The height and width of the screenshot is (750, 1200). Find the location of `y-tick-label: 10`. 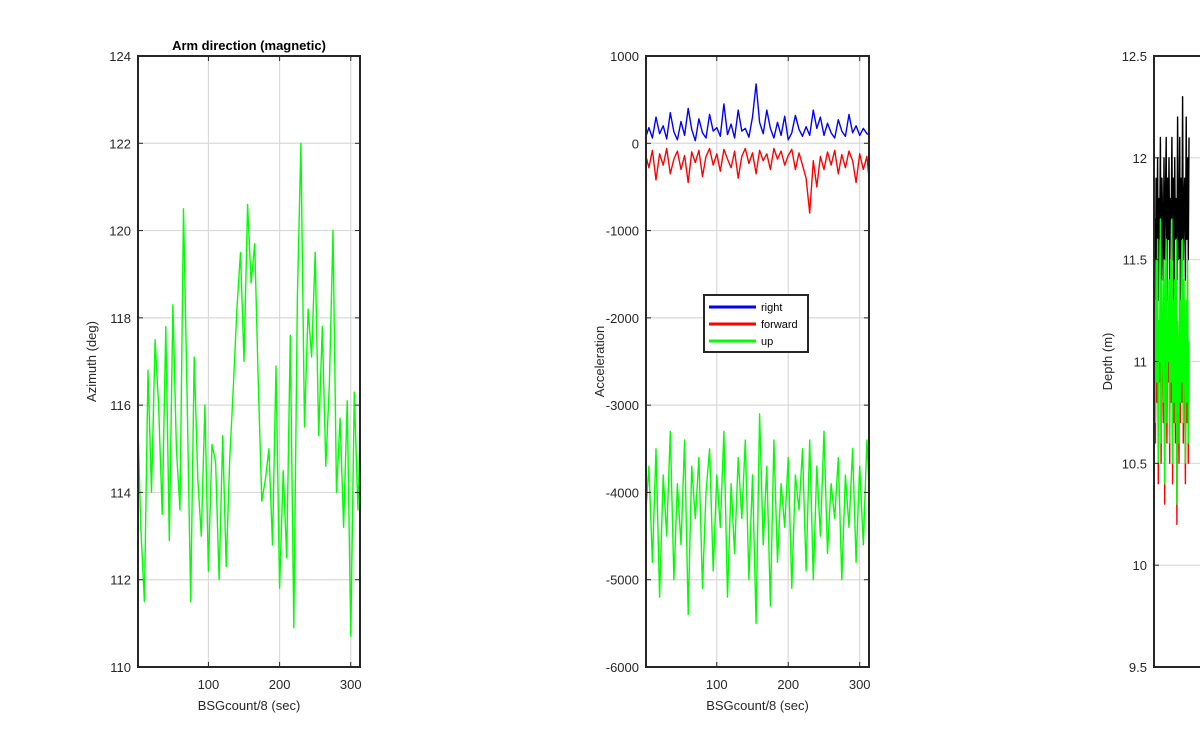

y-tick-label: 10 is located at coordinates (1140, 565).